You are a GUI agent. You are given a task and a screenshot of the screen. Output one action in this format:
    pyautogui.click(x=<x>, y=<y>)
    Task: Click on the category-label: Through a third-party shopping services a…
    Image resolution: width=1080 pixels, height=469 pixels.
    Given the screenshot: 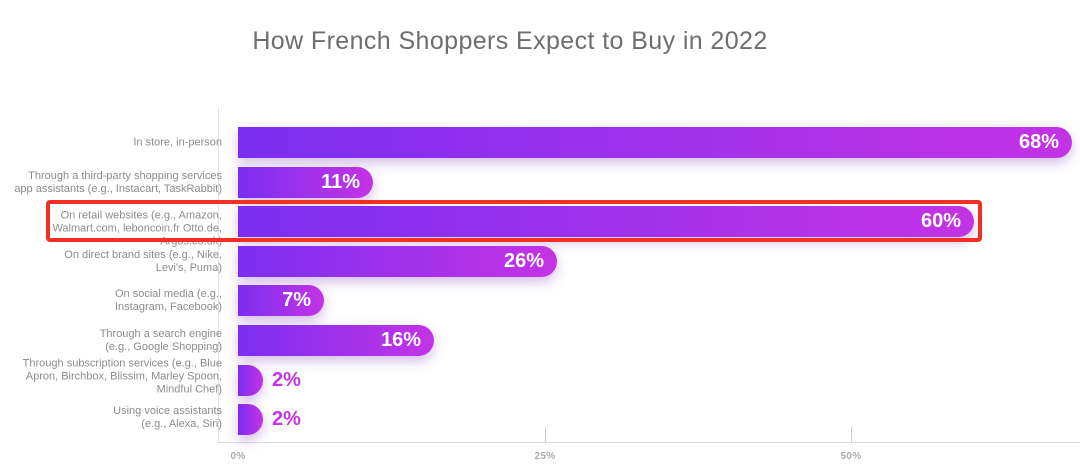 What is the action you would take?
    pyautogui.click(x=111, y=183)
    